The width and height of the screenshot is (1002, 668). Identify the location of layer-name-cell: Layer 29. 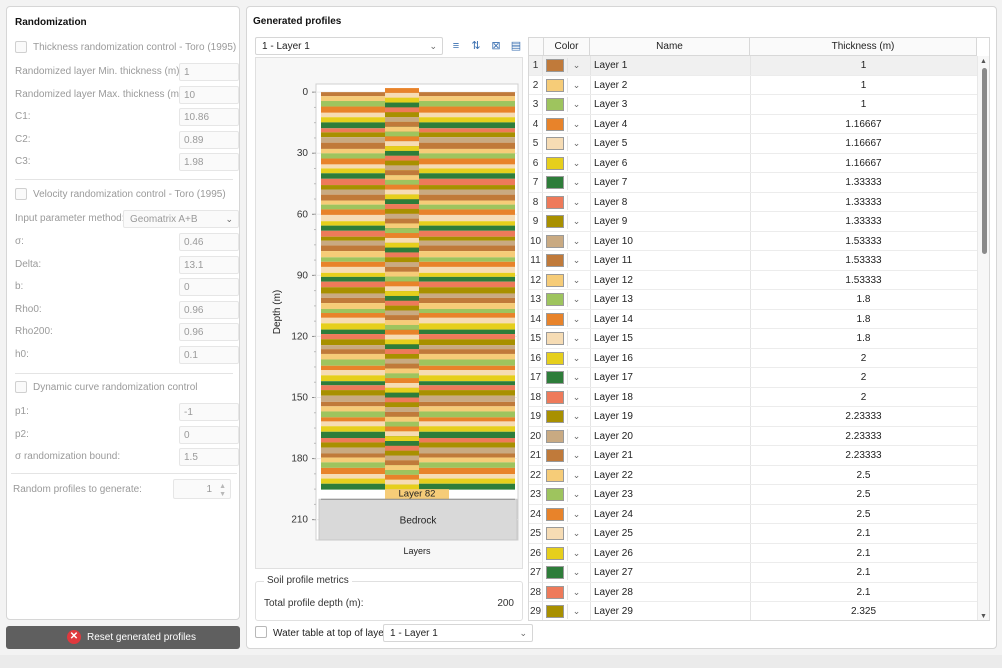
(613, 611).